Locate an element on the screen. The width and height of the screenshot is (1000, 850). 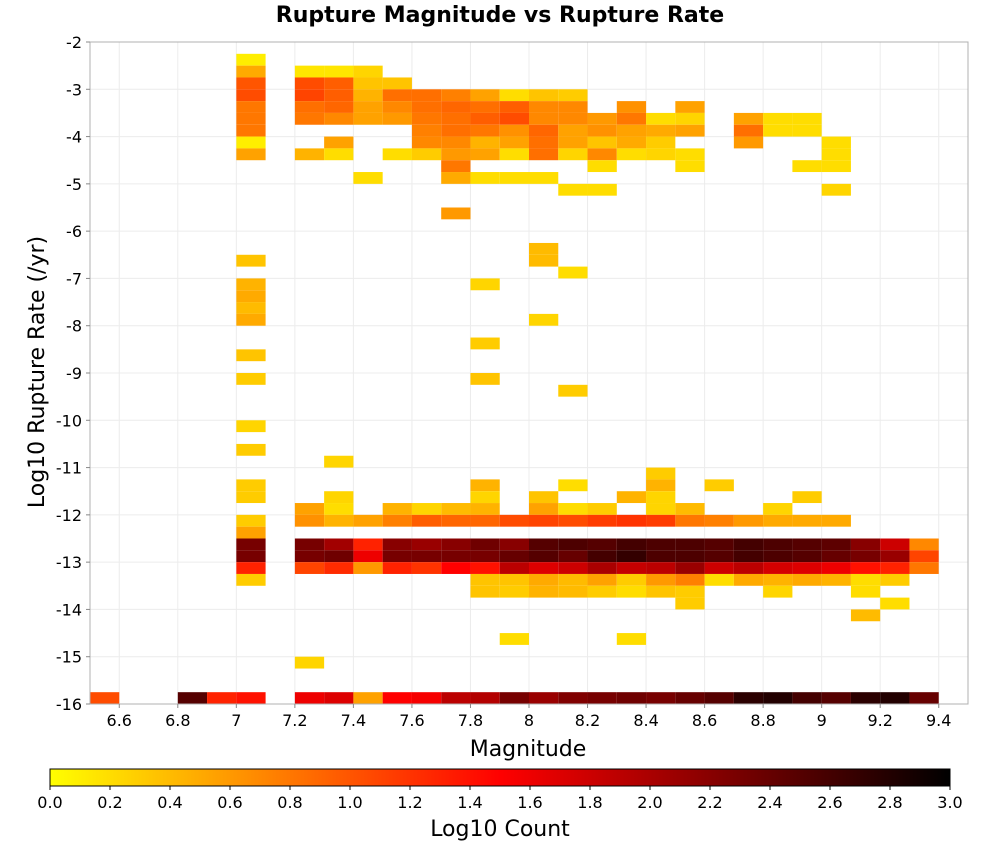
x-tick-label: 8 is located at coordinates (529, 720).